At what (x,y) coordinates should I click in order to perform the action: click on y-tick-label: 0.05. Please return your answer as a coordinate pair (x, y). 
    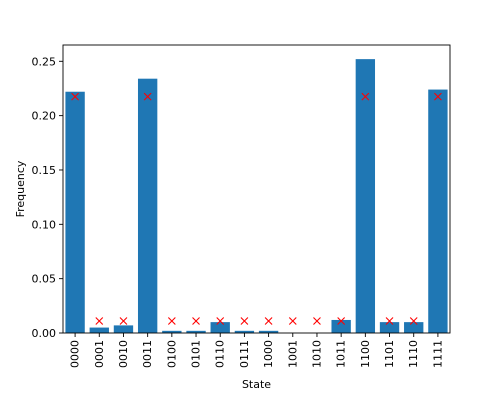
    Looking at the image, I should click on (44, 279).